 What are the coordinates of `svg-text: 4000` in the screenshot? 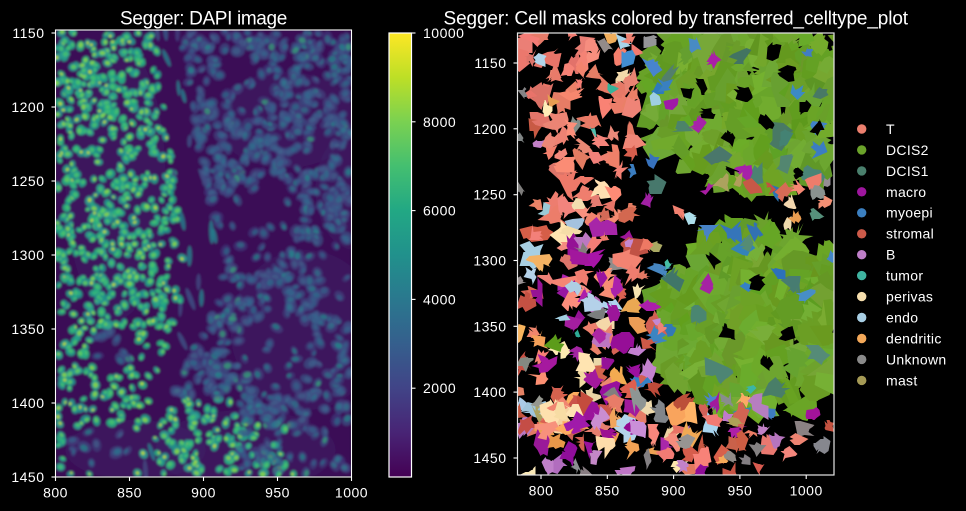 It's located at (439, 299).